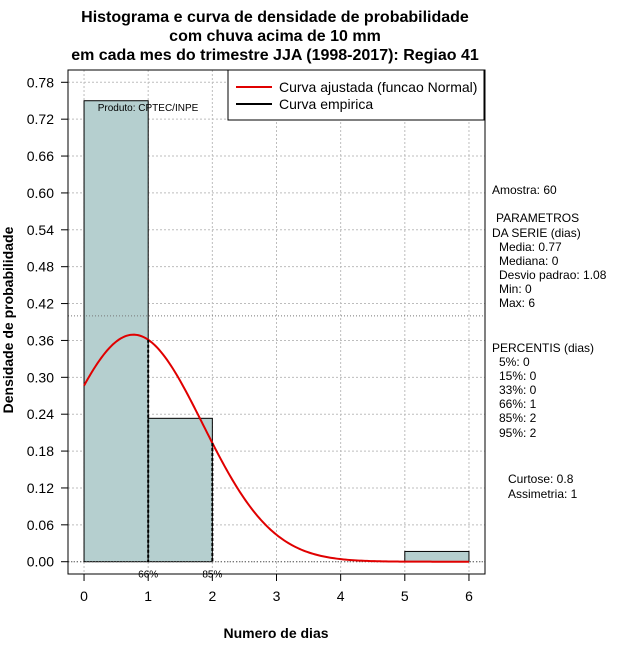  I want to click on percentile-33: 33%: 0, so click(518, 390).